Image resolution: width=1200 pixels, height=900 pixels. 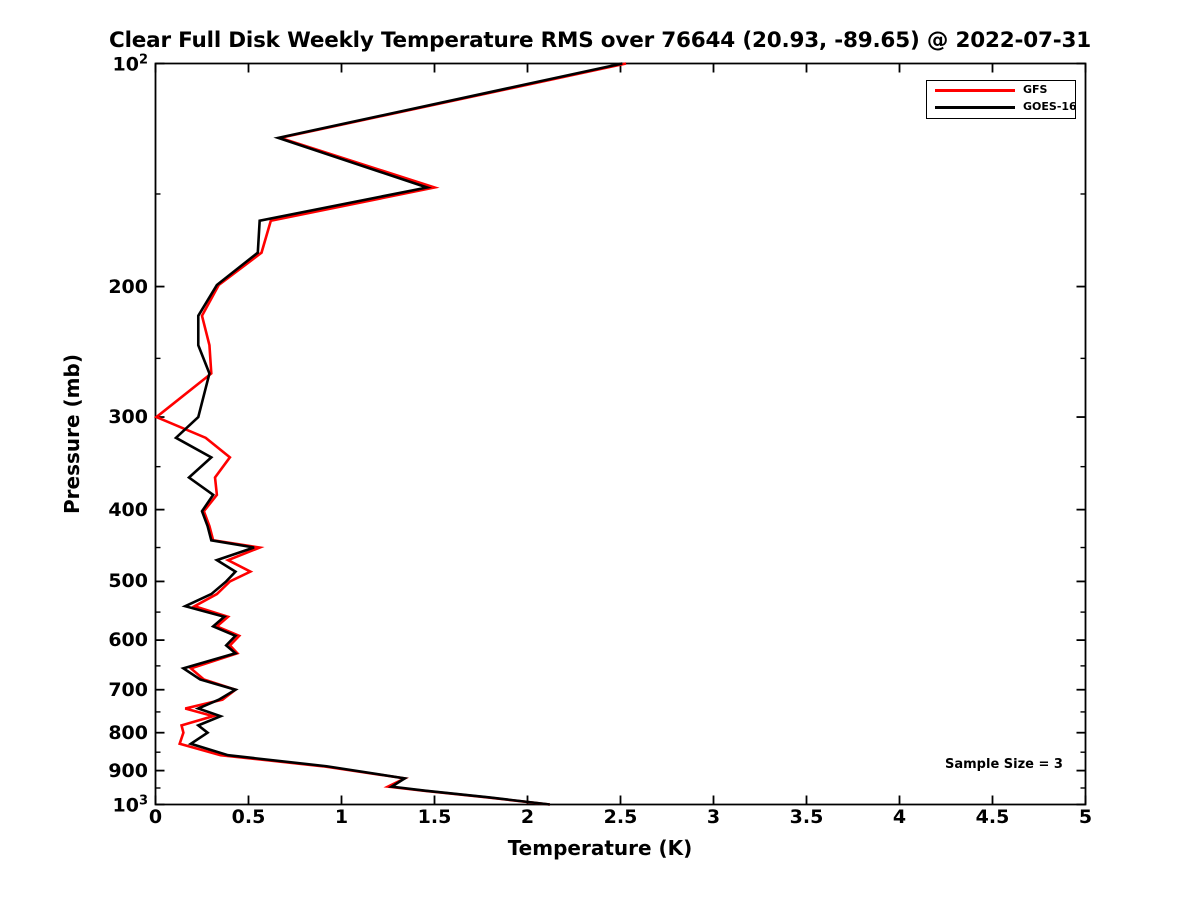 What do you see at coordinates (128, 689) in the screenshot?
I see `y-tick-label: 700` at bounding box center [128, 689].